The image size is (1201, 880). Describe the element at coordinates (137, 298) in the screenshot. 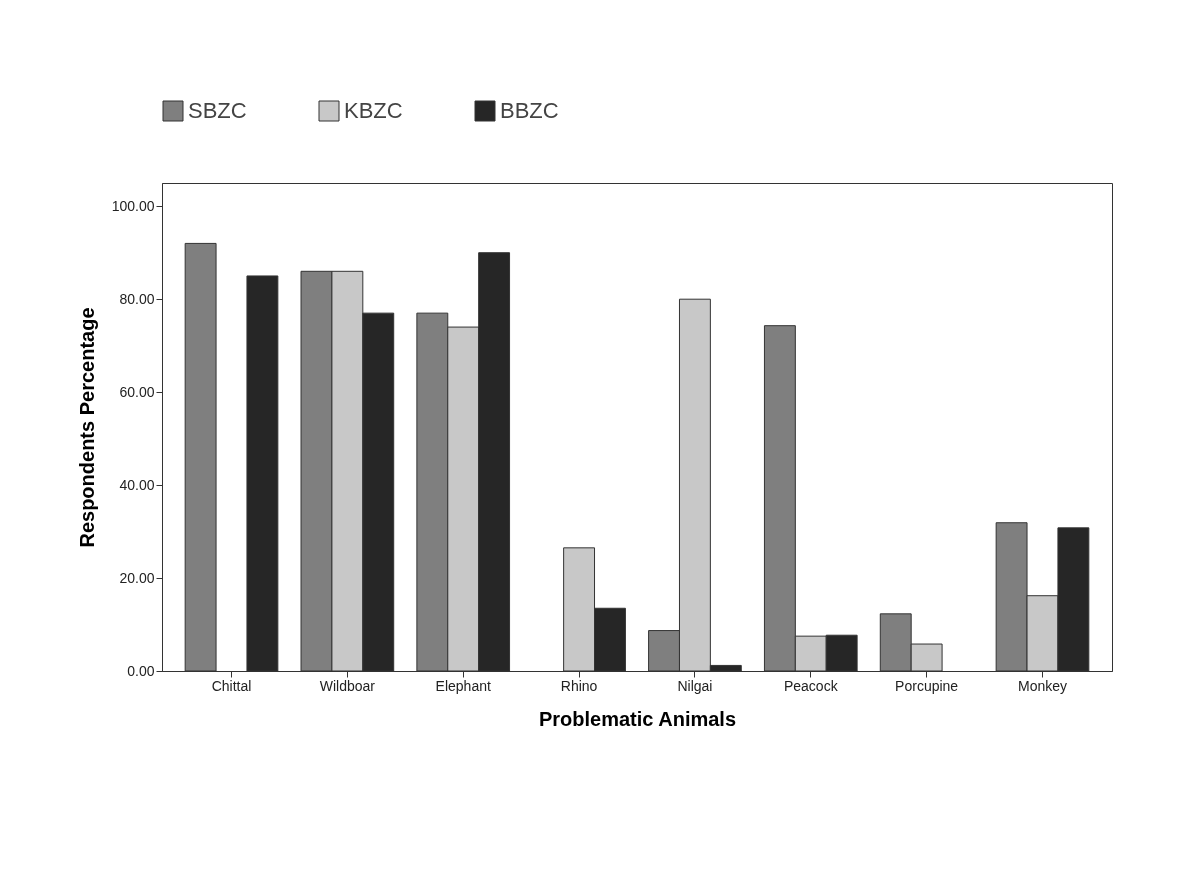

I see `y-tick-label: 80.00` at that location.